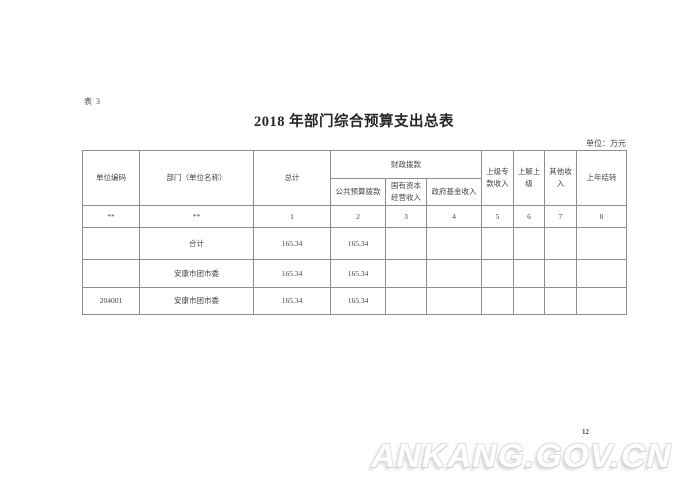 The width and height of the screenshot is (680, 481). I want to click on header-row-sub: 公共预算拨款 国有资本经营收入 政府基金收入, so click(355, 192).